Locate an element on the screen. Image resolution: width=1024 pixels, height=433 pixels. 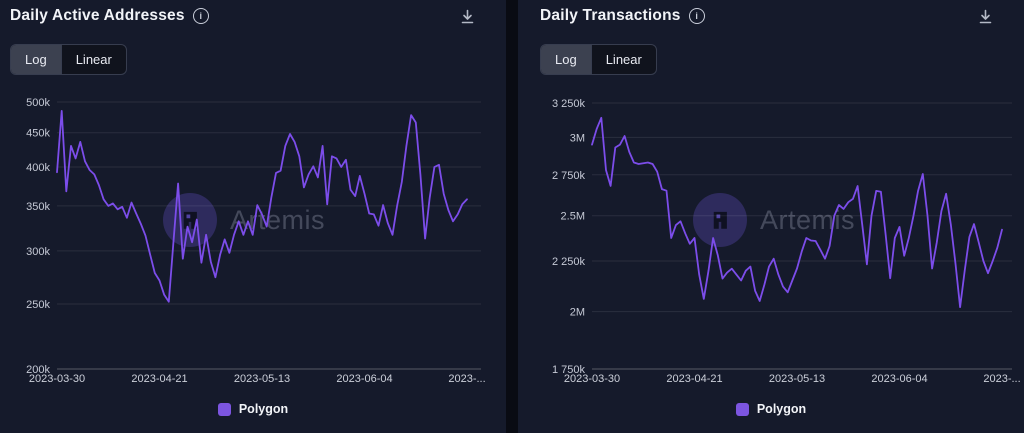
y-axis-tick-label: 350k is located at coordinates (38, 207).